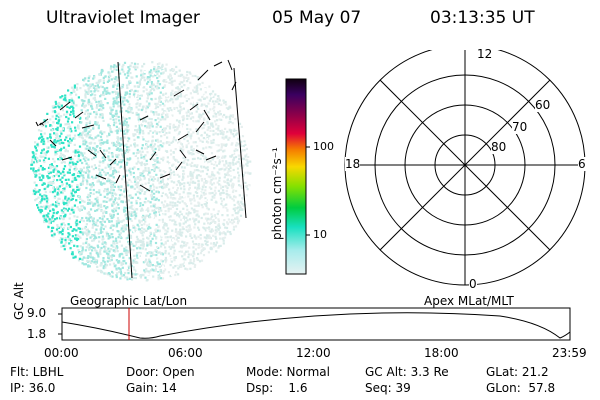 This screenshot has height=400, width=600. Describe the element at coordinates (313, 353) in the screenshot. I see `time-tick-1200: 12:00` at that location.